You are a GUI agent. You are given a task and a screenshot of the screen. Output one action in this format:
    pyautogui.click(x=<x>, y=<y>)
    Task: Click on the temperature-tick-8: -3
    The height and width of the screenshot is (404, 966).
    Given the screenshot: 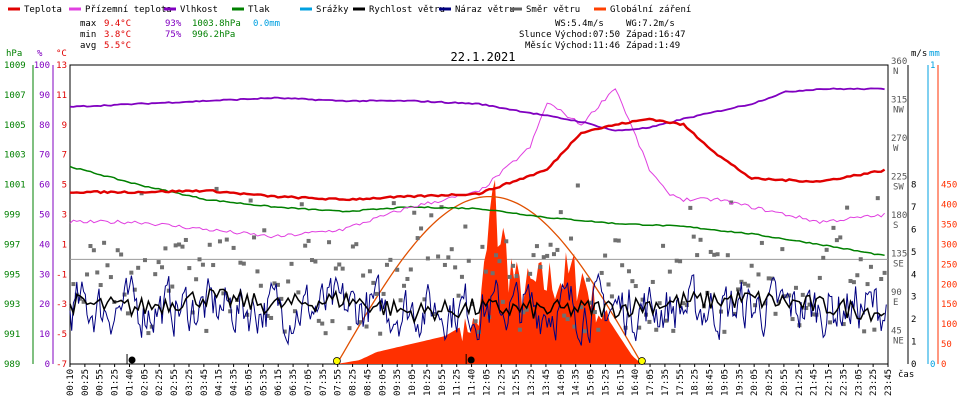 What is the action you would take?
    pyautogui.click(x=61, y=305)
    